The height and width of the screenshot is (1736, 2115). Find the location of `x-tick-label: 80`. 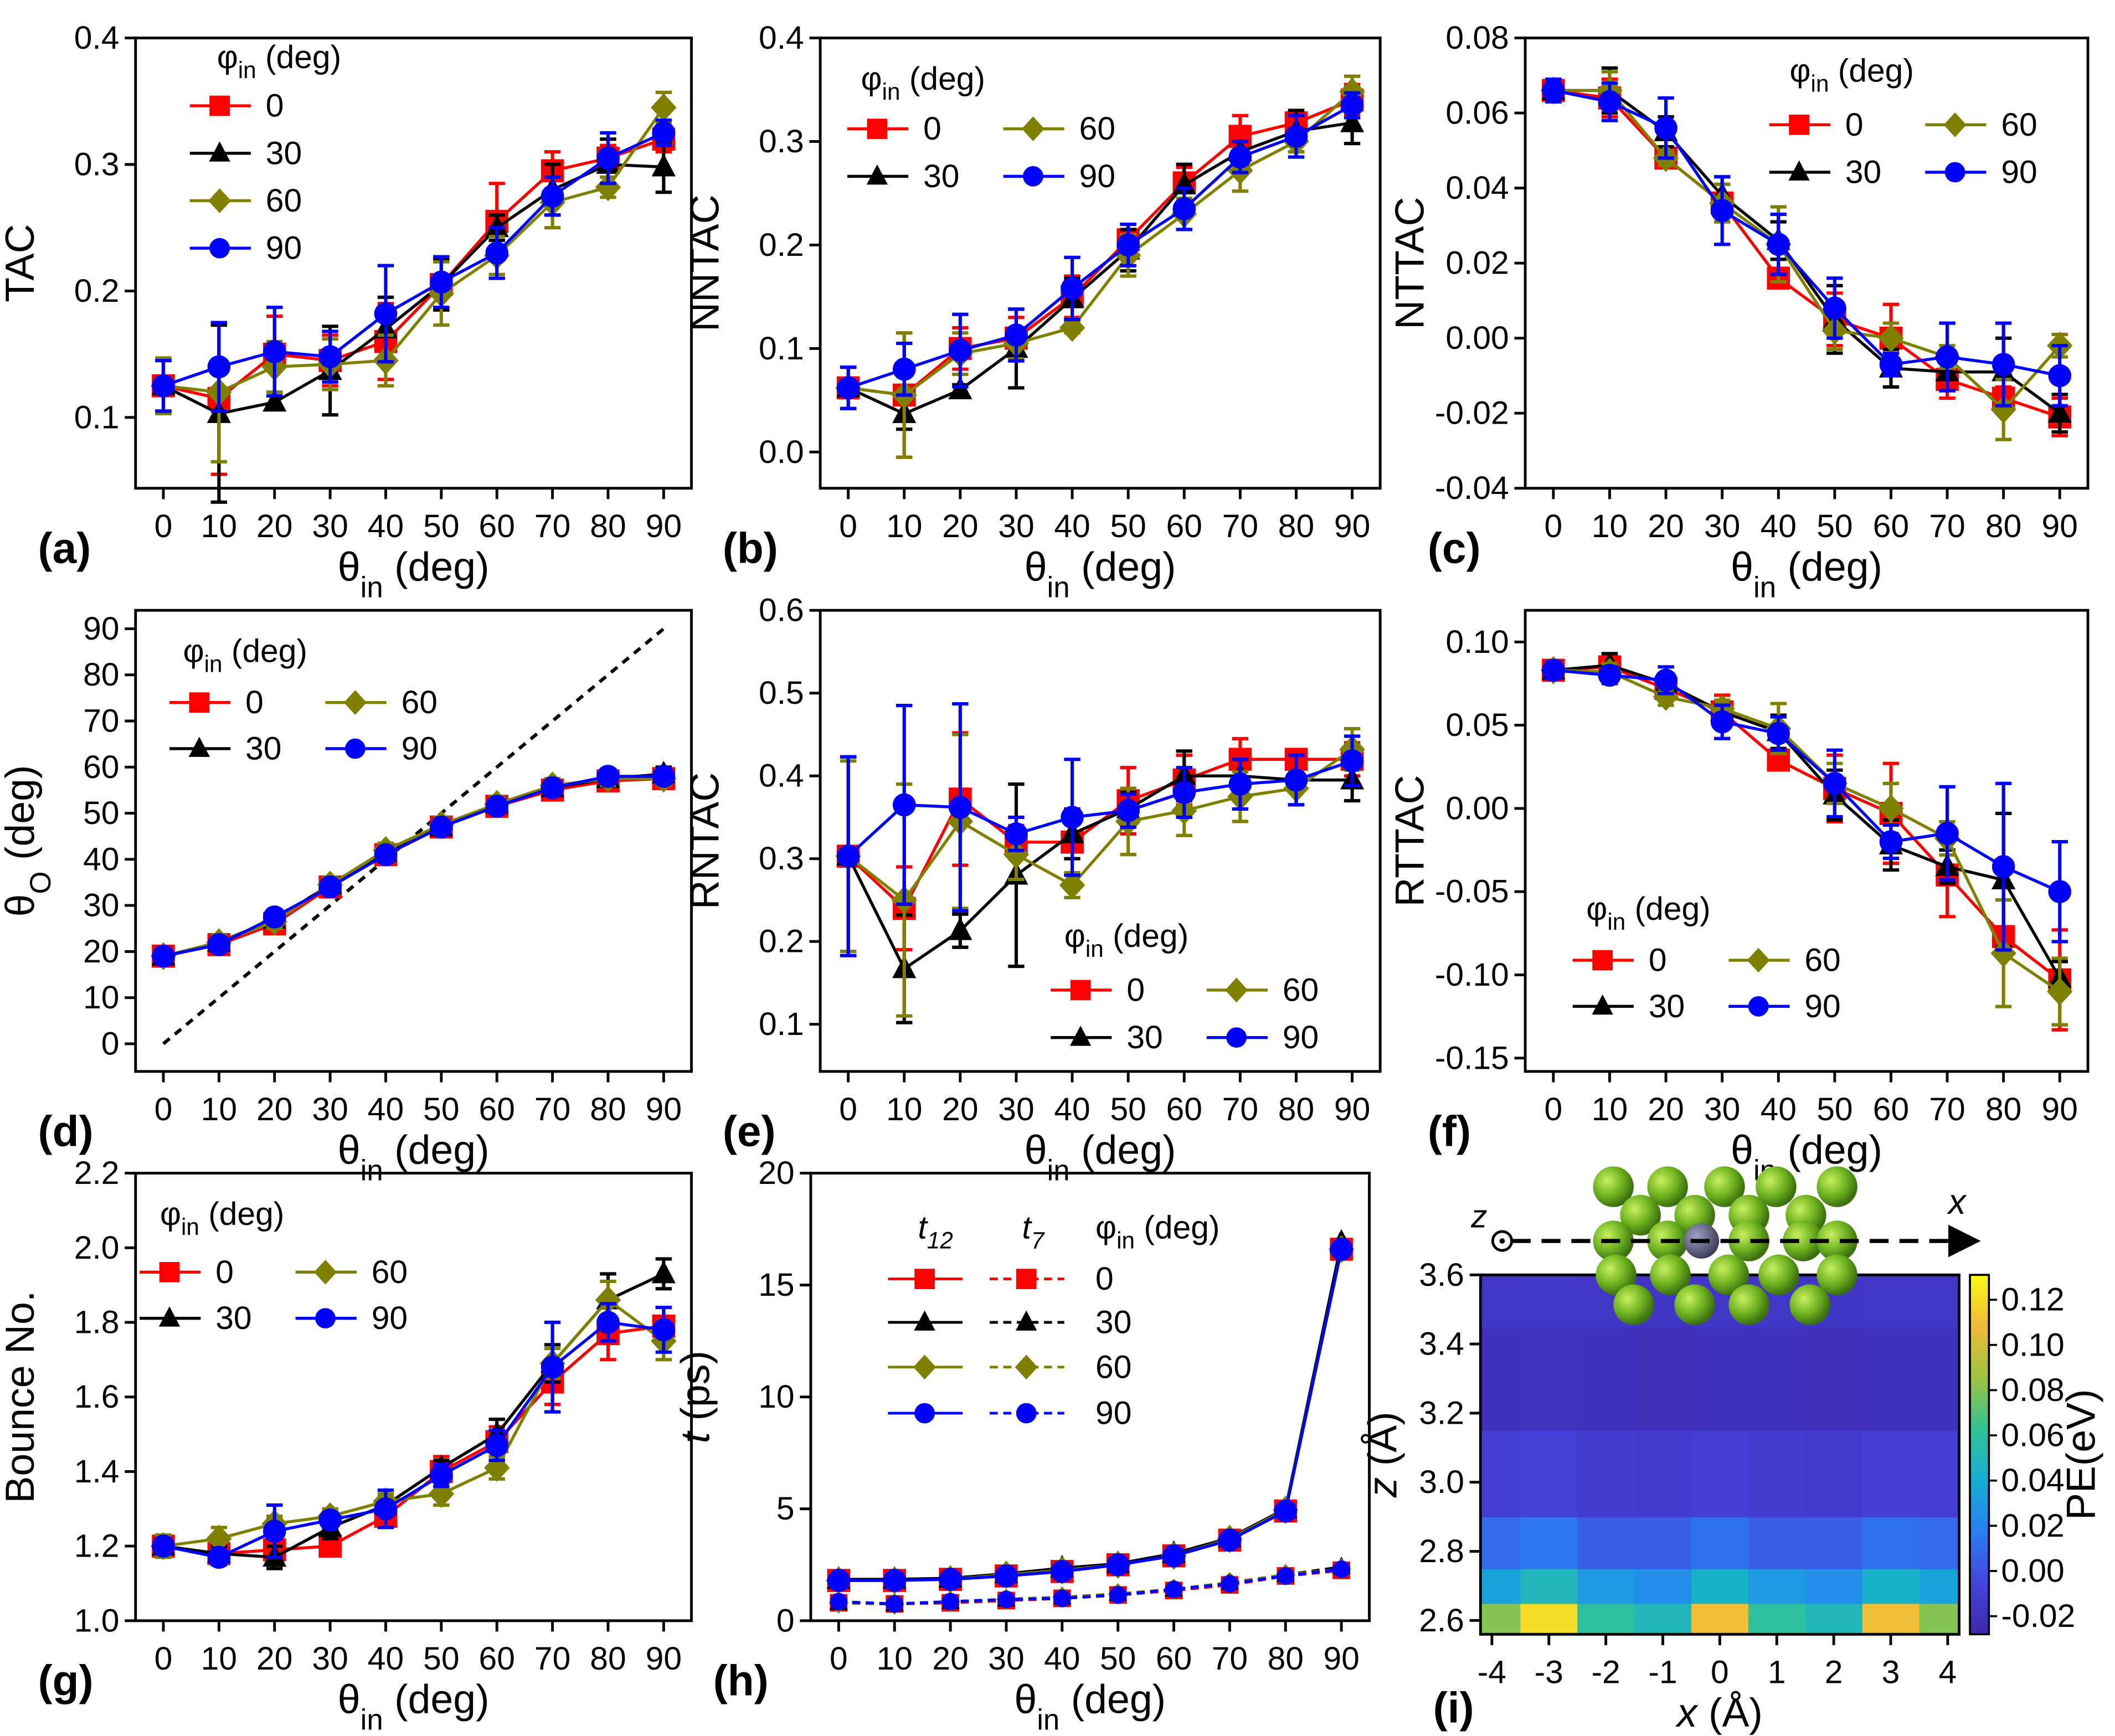

x-tick-label: 80 is located at coordinates (608, 1109).